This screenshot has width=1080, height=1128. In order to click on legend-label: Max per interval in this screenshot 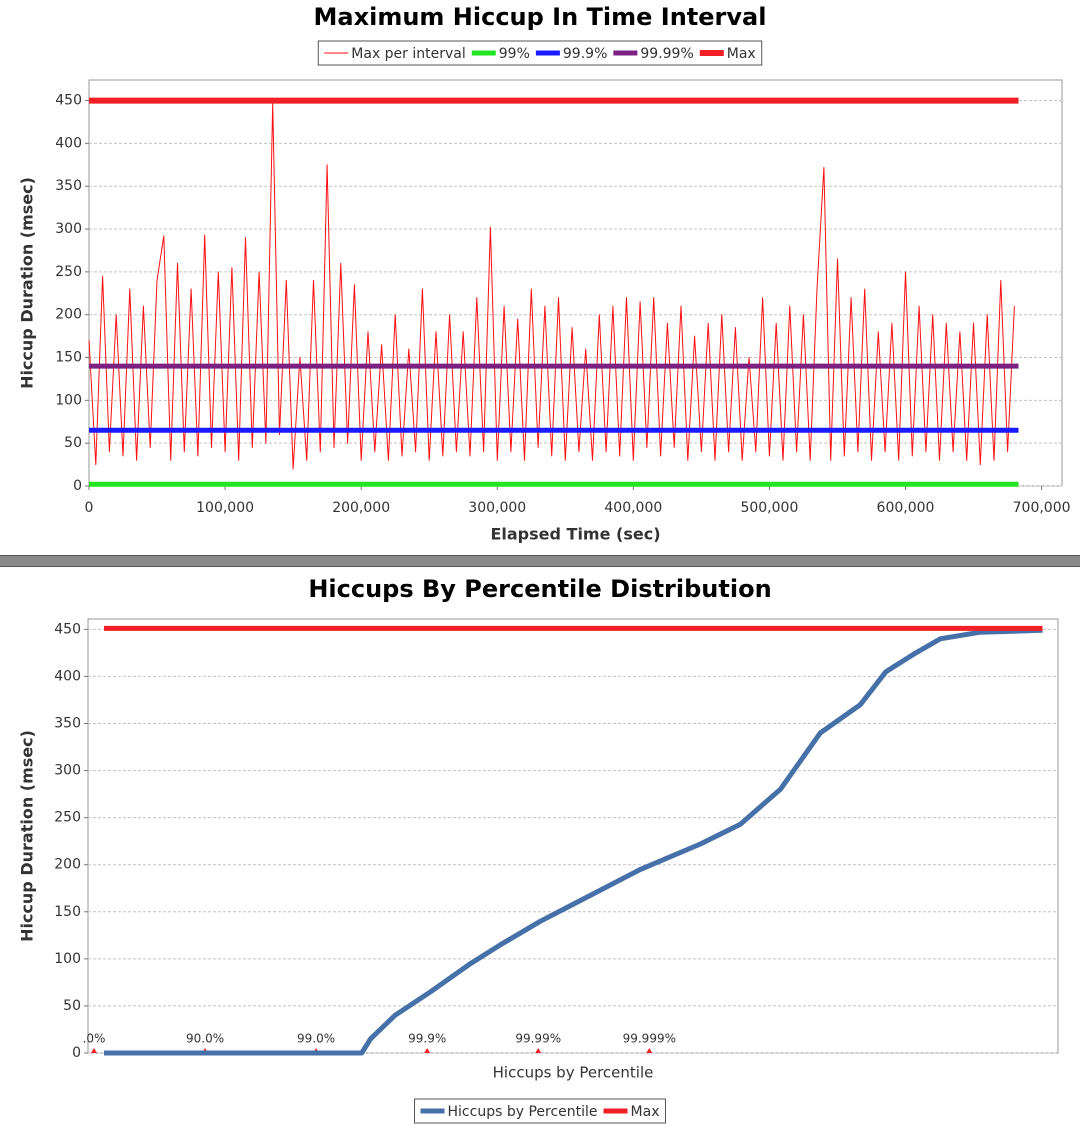, I will do `click(408, 54)`.